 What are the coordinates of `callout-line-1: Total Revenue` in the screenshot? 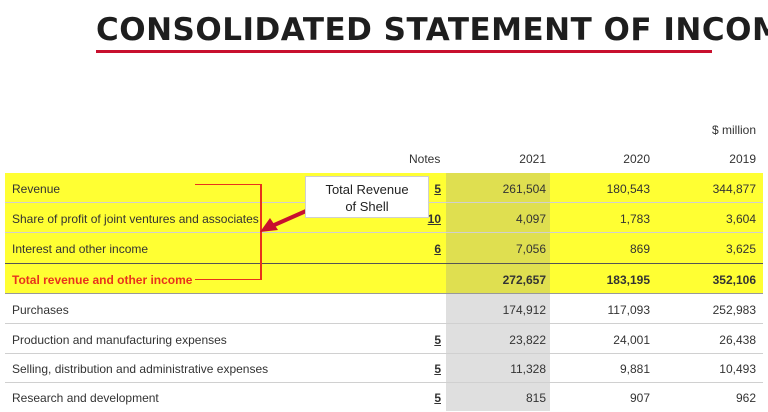 It's located at (367, 189).